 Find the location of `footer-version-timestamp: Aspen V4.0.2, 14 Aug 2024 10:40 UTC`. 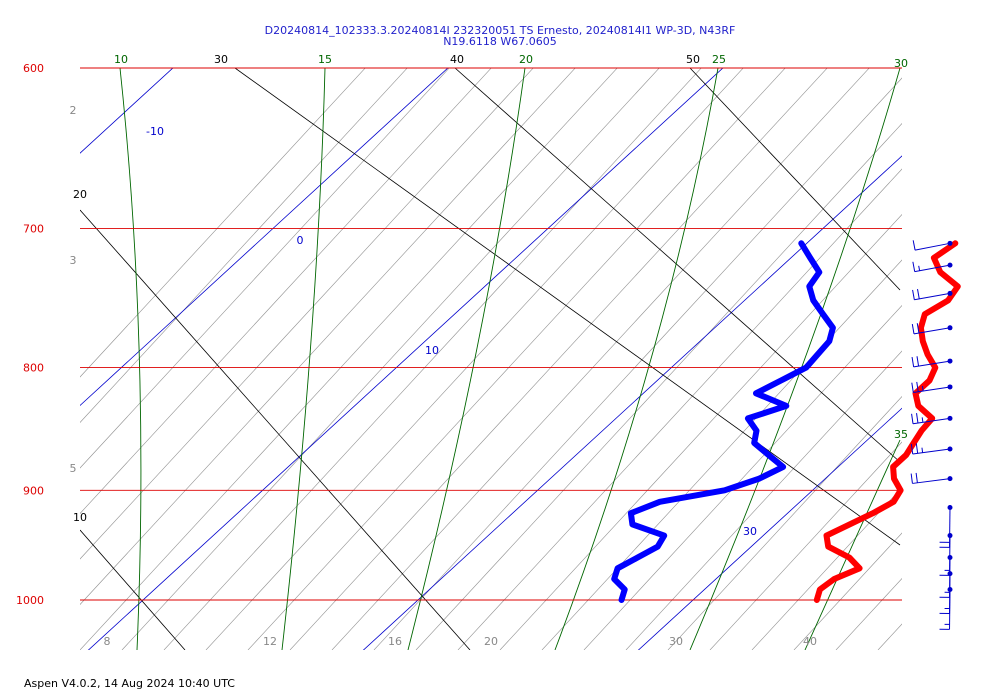

footer-version-timestamp: Aspen V4.0.2, 14 Aug 2024 10:40 UTC is located at coordinates (129, 683).